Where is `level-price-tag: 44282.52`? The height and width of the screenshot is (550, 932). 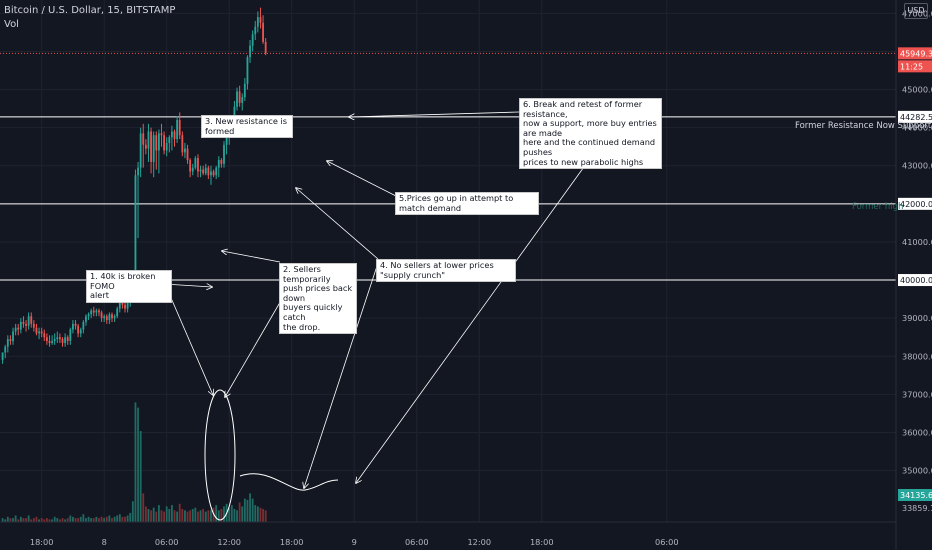 level-price-tag: 44282.52 is located at coordinates (916, 117).